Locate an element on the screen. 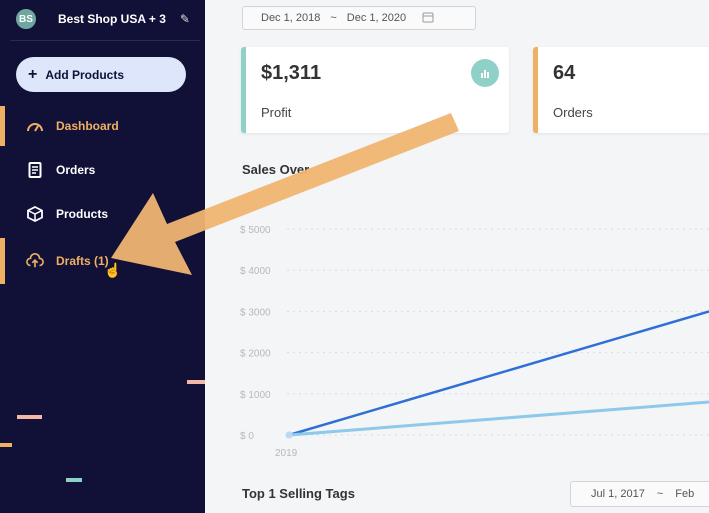 This screenshot has height=513, width=709. add-products-label: Add Products is located at coordinates (85, 74).